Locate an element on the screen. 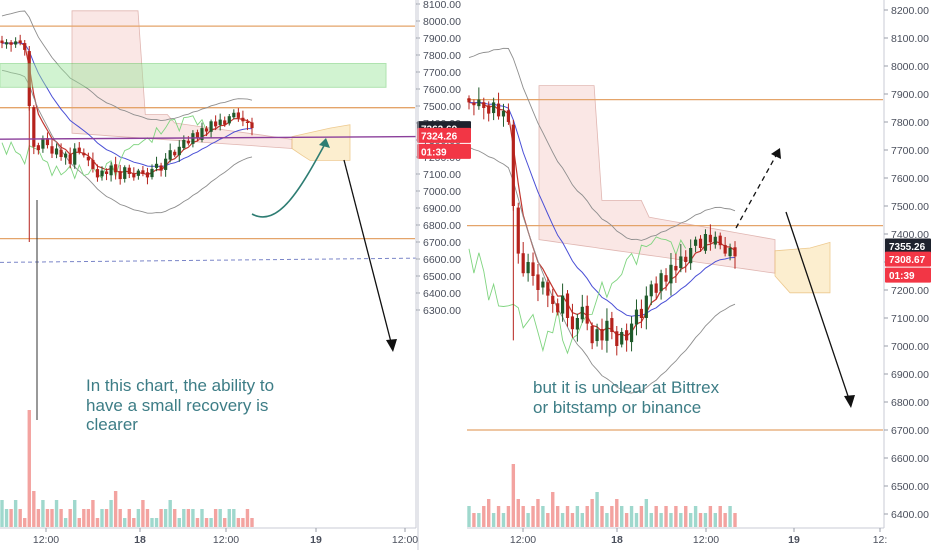 The height and width of the screenshot is (555, 932). price-tick-label: 6400.00 is located at coordinates (442, 294).